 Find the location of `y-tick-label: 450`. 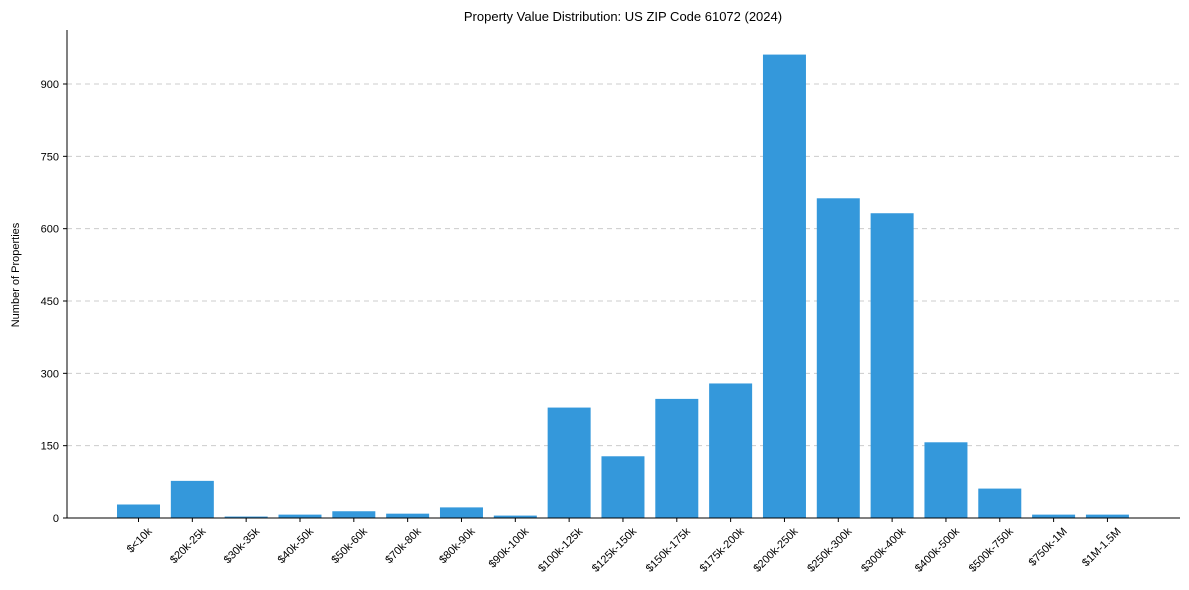

y-tick-label: 450 is located at coordinates (50, 302).